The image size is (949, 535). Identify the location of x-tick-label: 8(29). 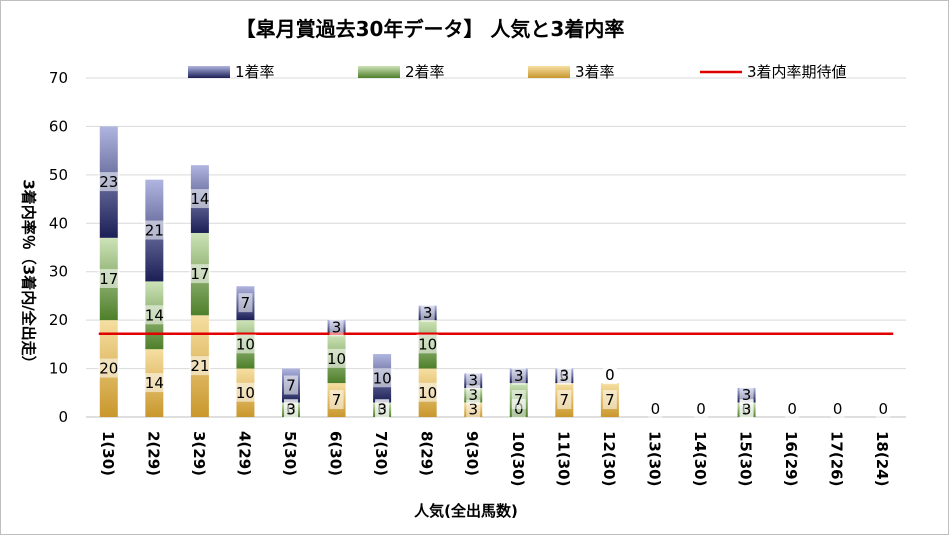
(427, 453).